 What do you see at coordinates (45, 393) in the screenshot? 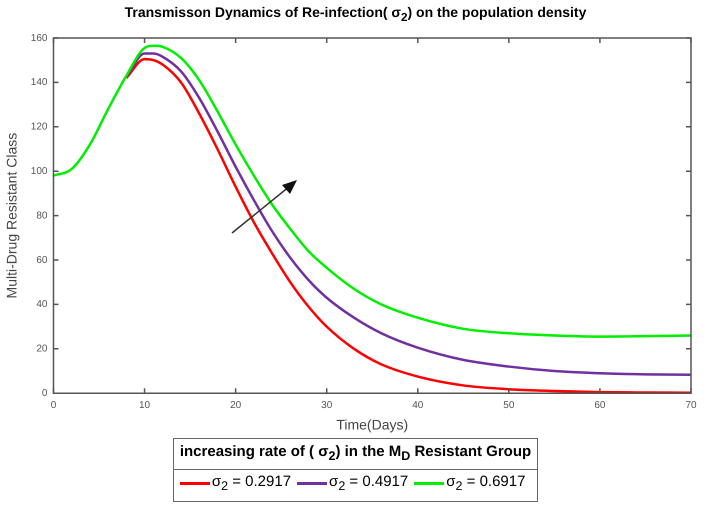
I see `y-tick-label: 0` at bounding box center [45, 393].